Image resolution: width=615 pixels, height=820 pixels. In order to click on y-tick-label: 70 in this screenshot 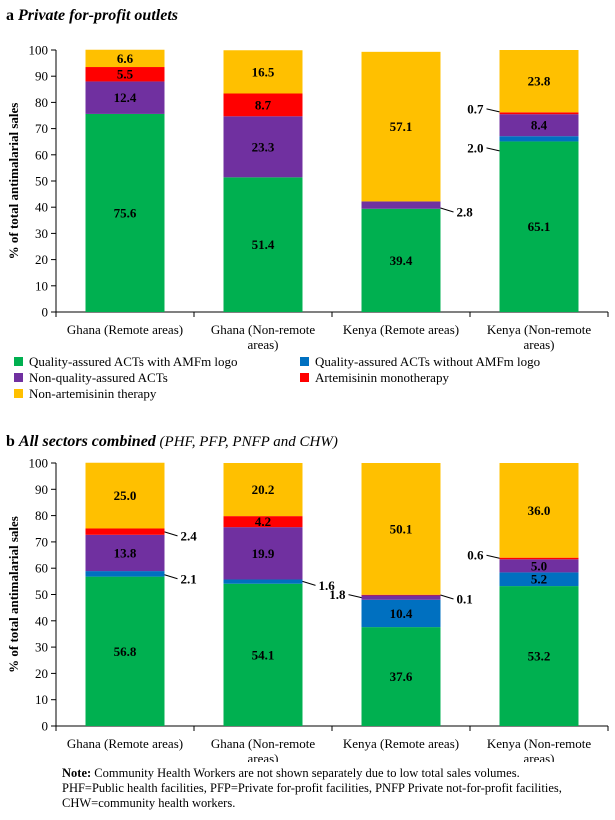, I will do `click(41, 128)`.